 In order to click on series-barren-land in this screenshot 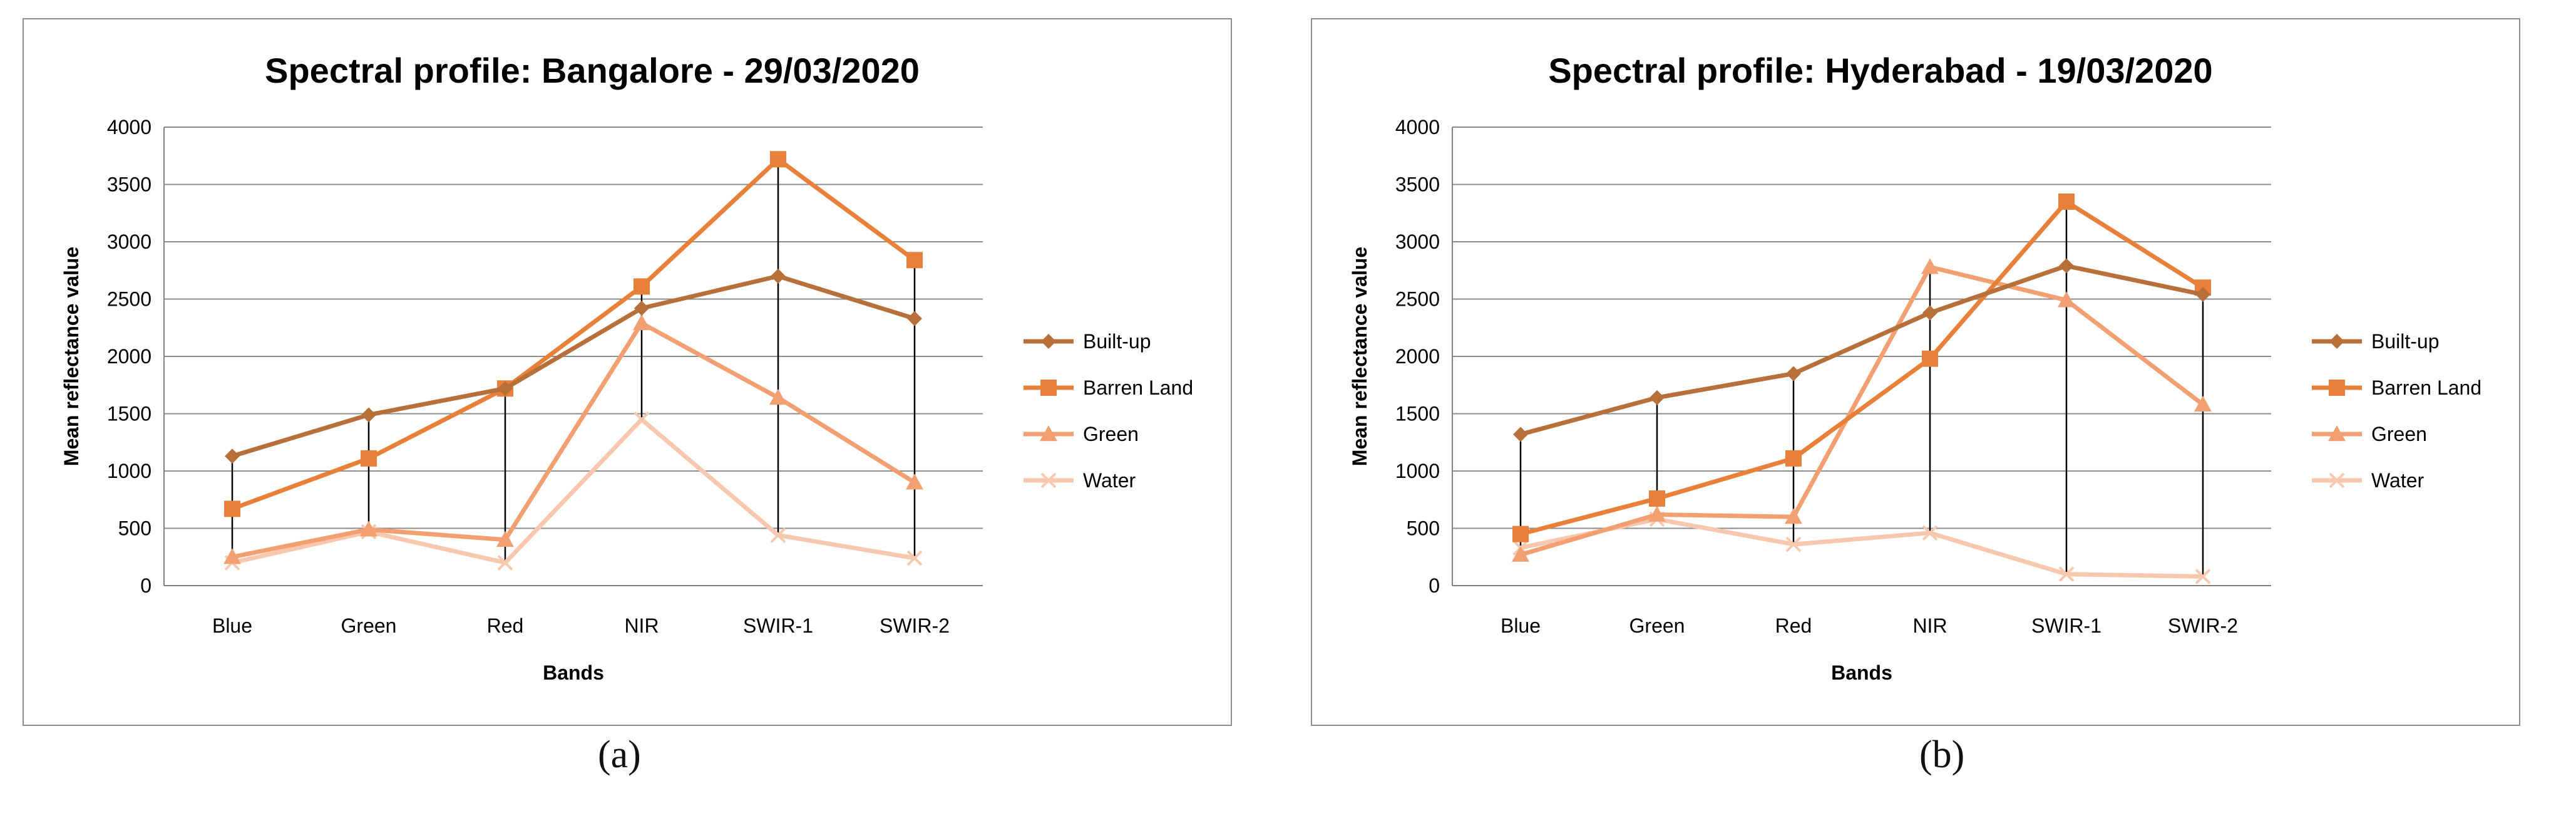, I will do `click(1861, 367)`.